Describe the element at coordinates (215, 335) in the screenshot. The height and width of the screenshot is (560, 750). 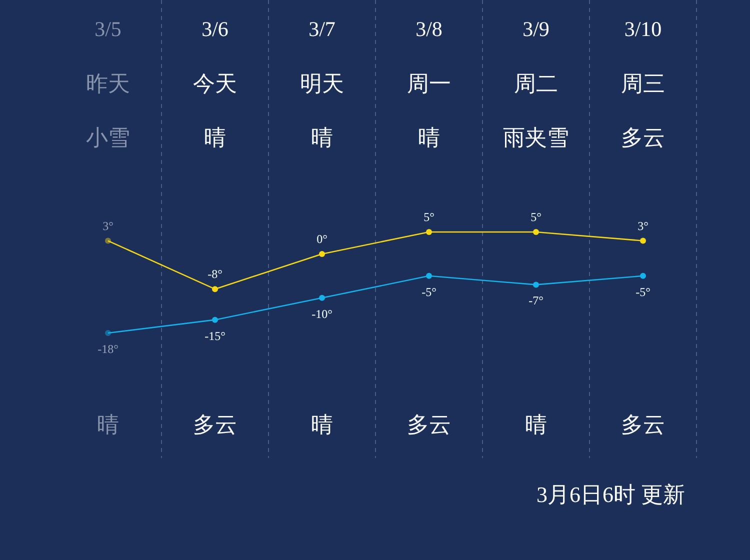
I see `data-label: -15°` at that location.